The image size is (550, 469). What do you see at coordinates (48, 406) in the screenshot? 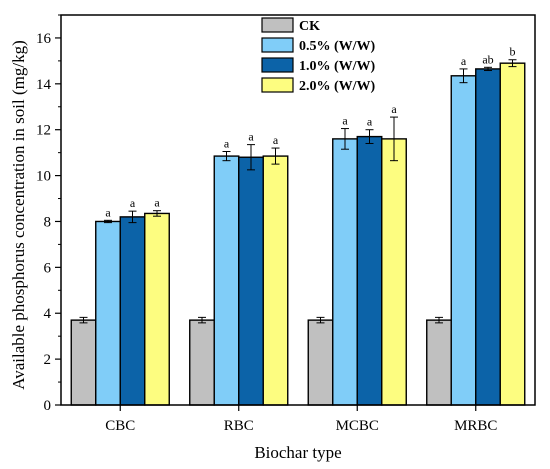
I see `y-tick-label: 0` at bounding box center [48, 406].